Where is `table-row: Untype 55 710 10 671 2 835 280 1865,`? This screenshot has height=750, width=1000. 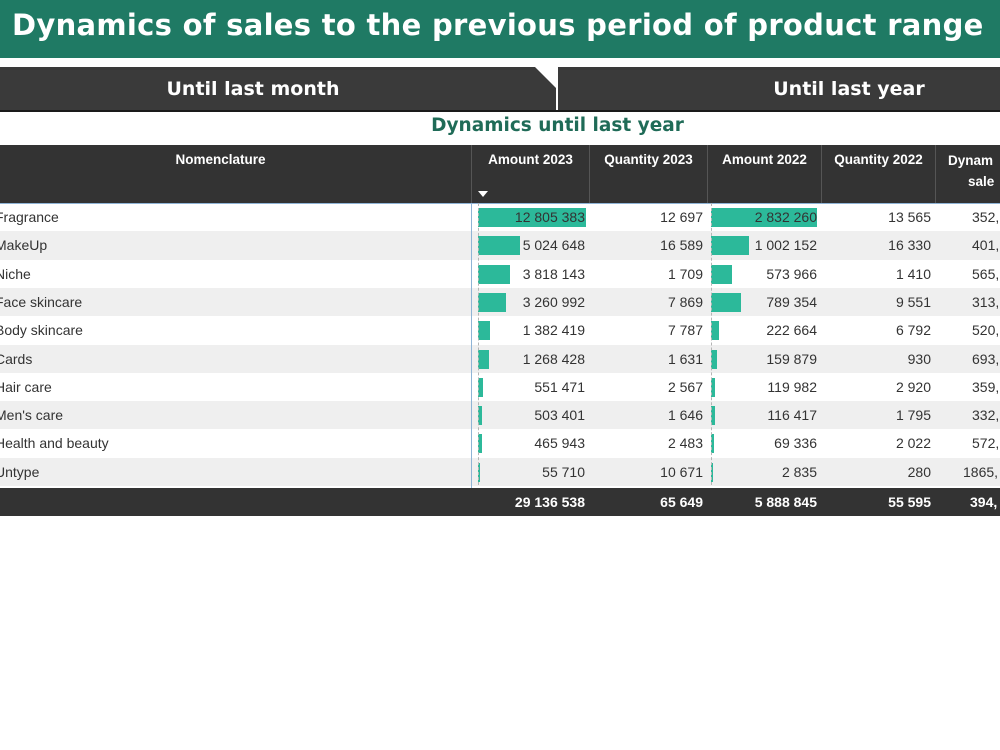 table-row: Untype 55 710 10 671 2 835 280 1865, is located at coordinates (500, 471).